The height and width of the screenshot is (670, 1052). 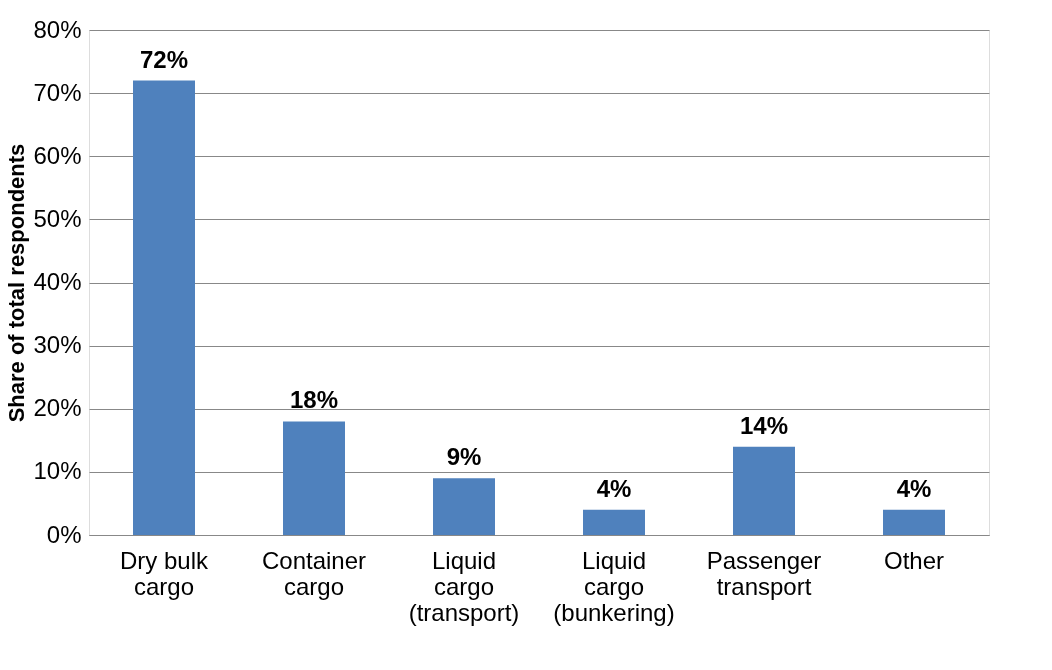 I want to click on data-label: 9%, so click(x=464, y=457).